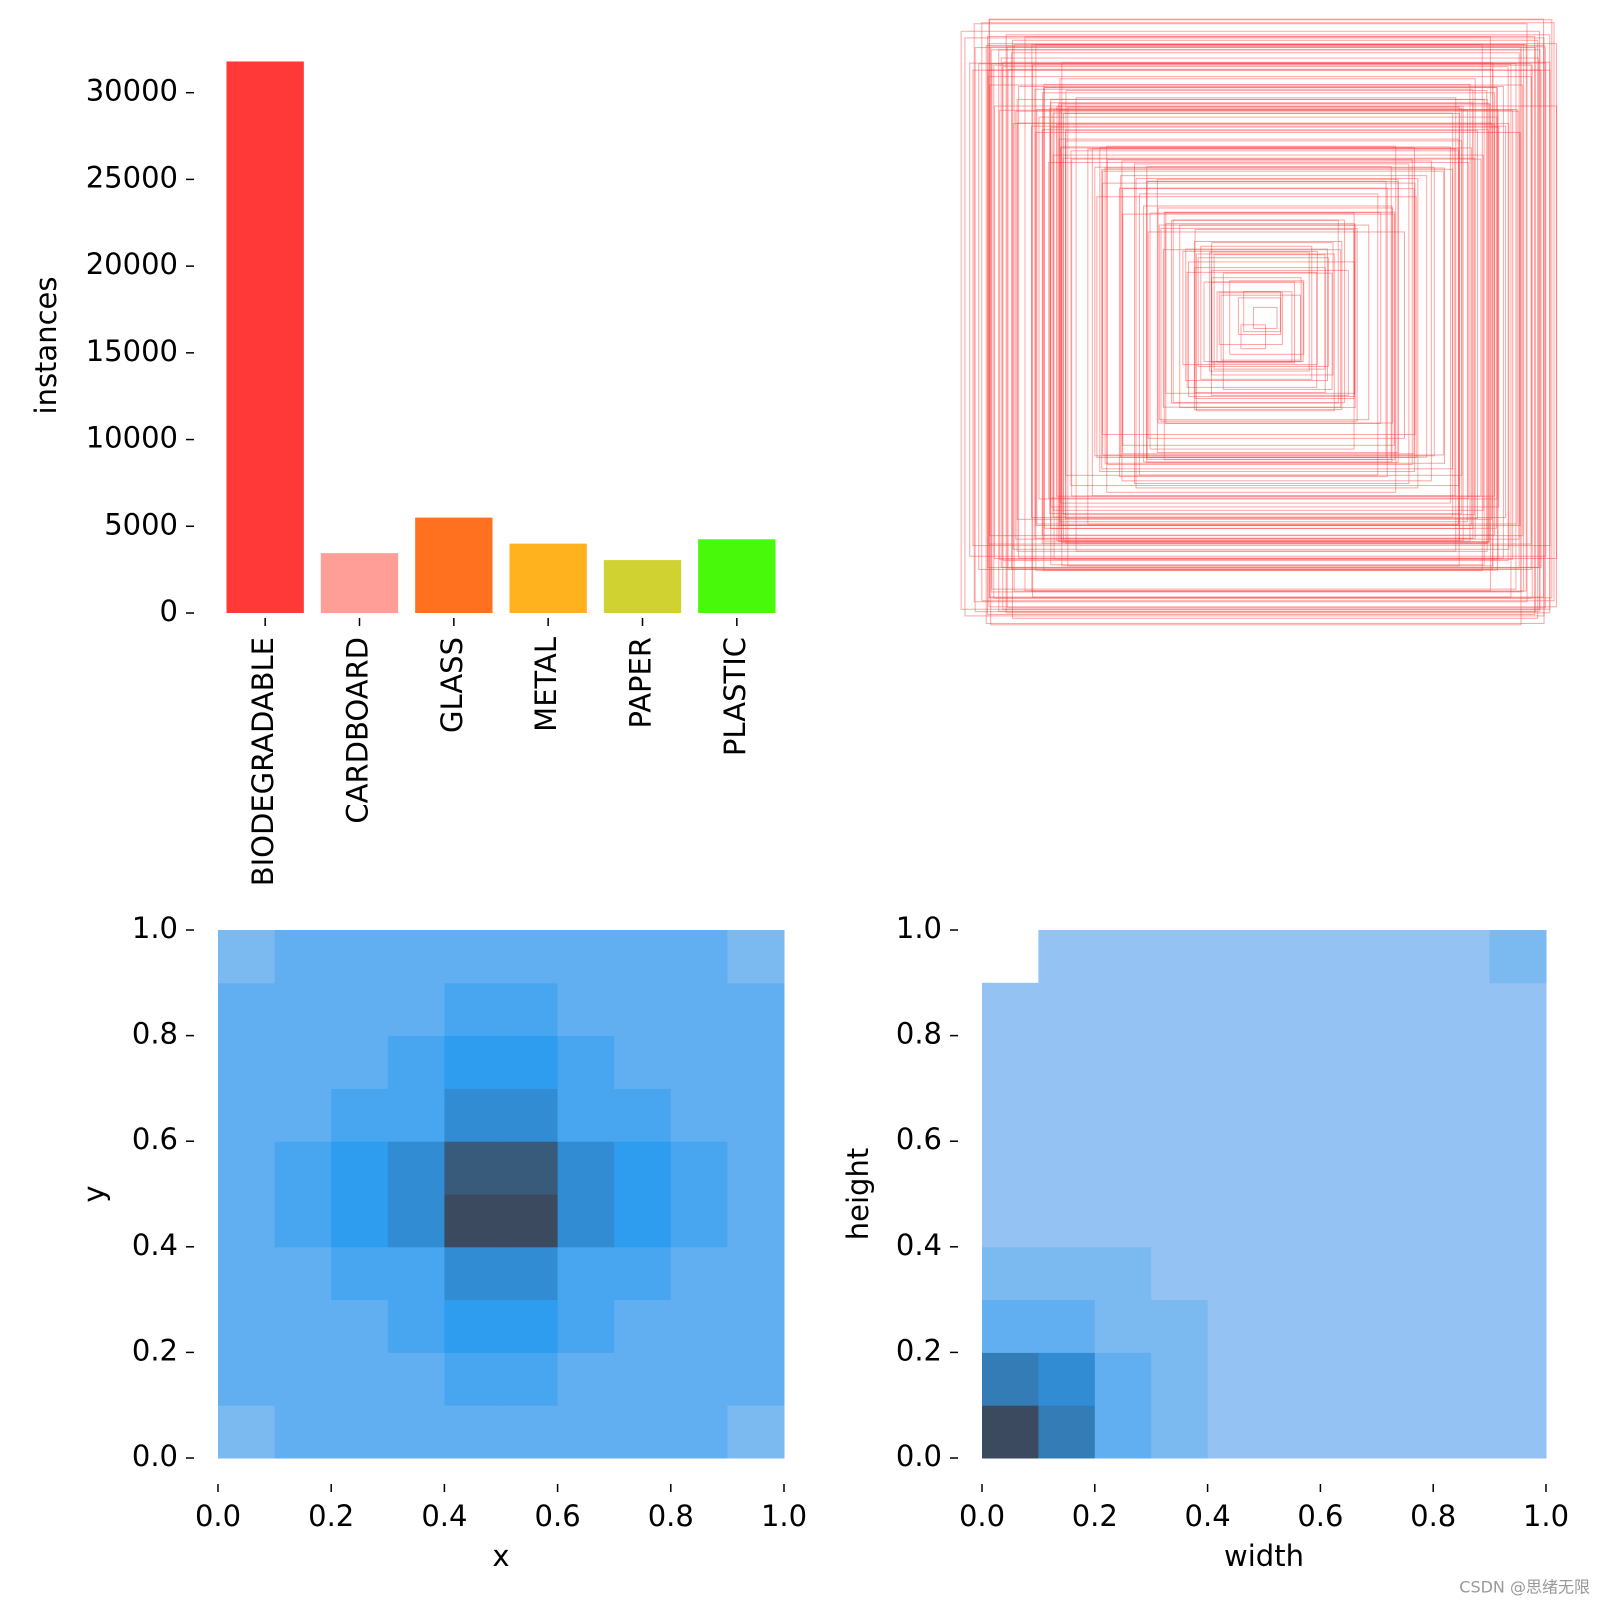 This screenshot has height=1600, width=1600. I want to click on y-tick-label: 1.0, so click(919, 928).